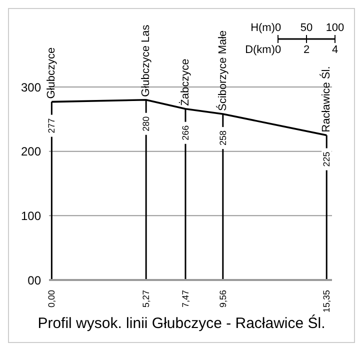 This screenshot has width=363, height=351. I want to click on ref-line-label: Żabczyce, so click(185, 82).